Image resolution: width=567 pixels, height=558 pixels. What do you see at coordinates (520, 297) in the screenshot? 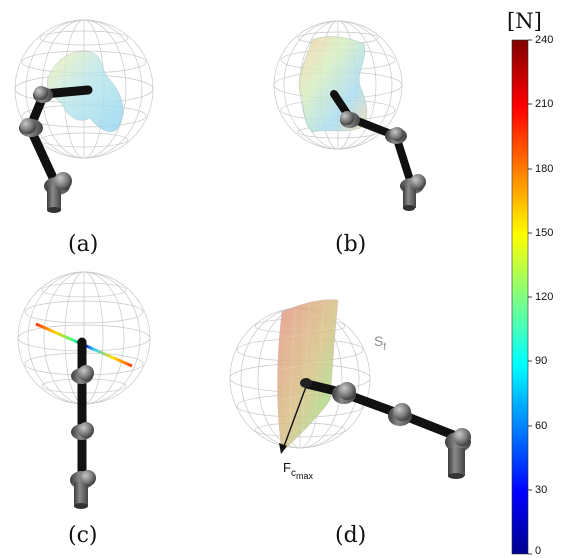
I see `colorbar-gradient` at bounding box center [520, 297].